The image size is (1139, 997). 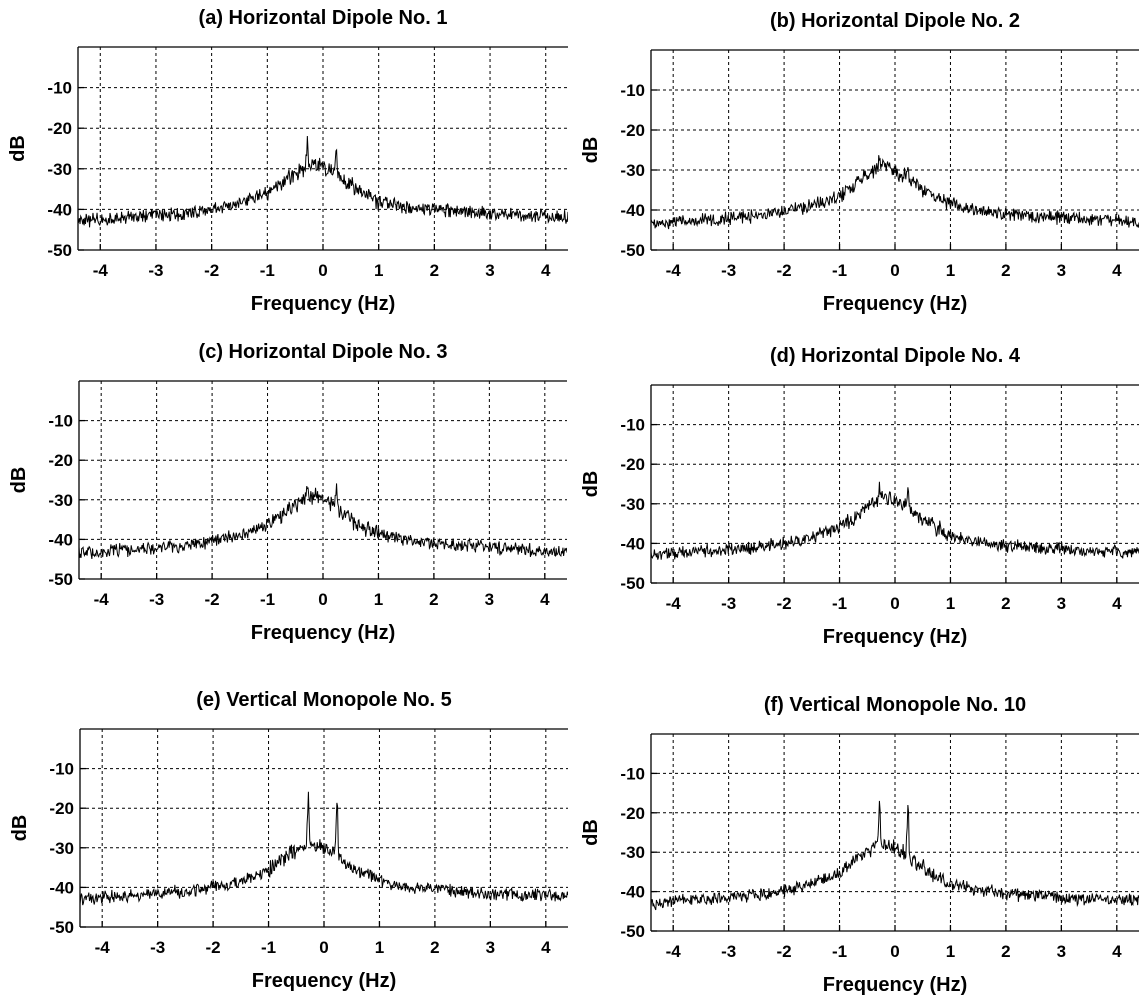 What do you see at coordinates (895, 705) in the screenshot?
I see `chart-title: (f) Vertical Monopole No. 10` at bounding box center [895, 705].